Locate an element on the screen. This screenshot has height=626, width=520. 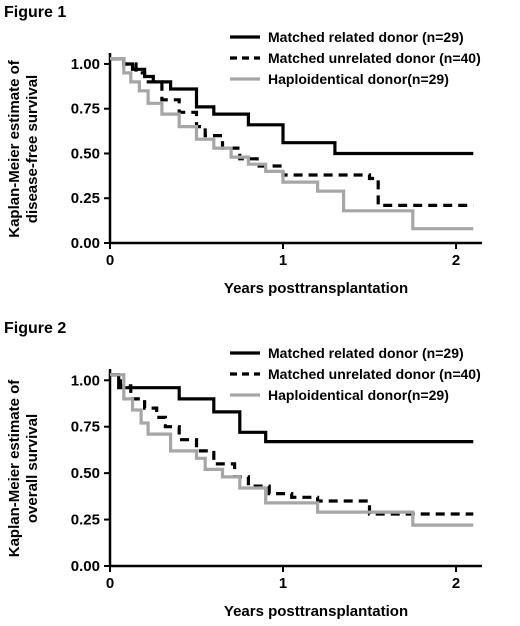
y-axis-label: Kaplan-Meier estimate ofoverall survival is located at coordinates (23, 468).